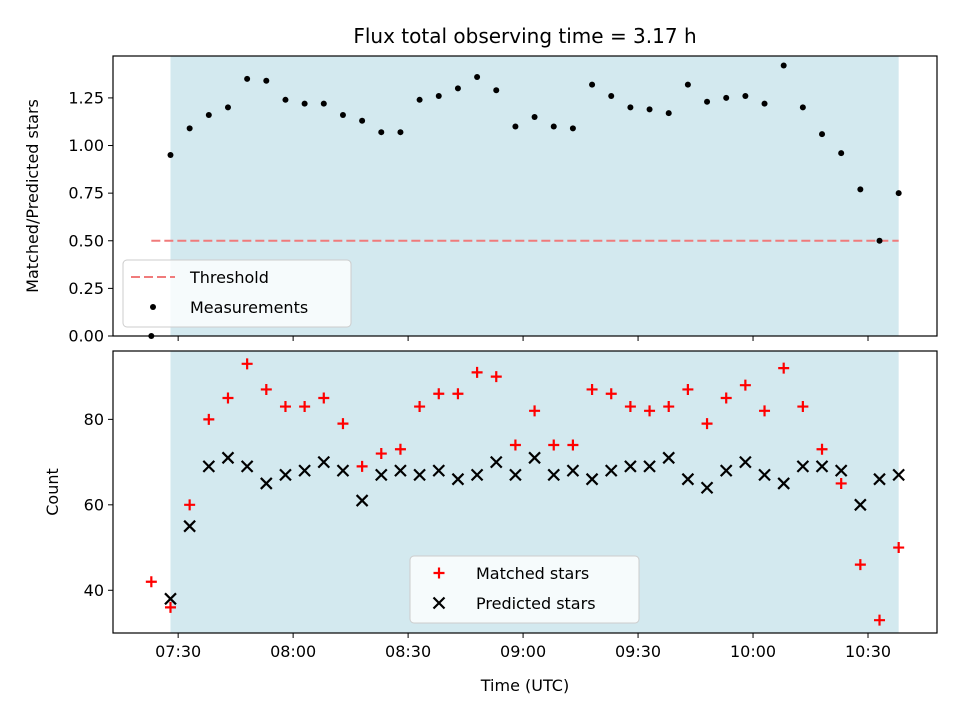  I want to click on top-y-axis-label: Matched/Predicted stars, so click(32, 196).